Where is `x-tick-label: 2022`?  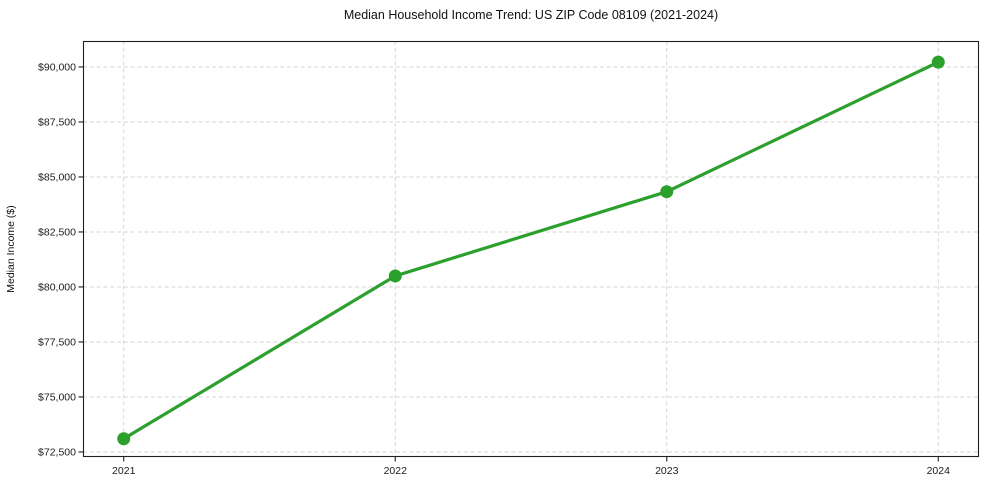 x-tick-label: 2022 is located at coordinates (396, 471).